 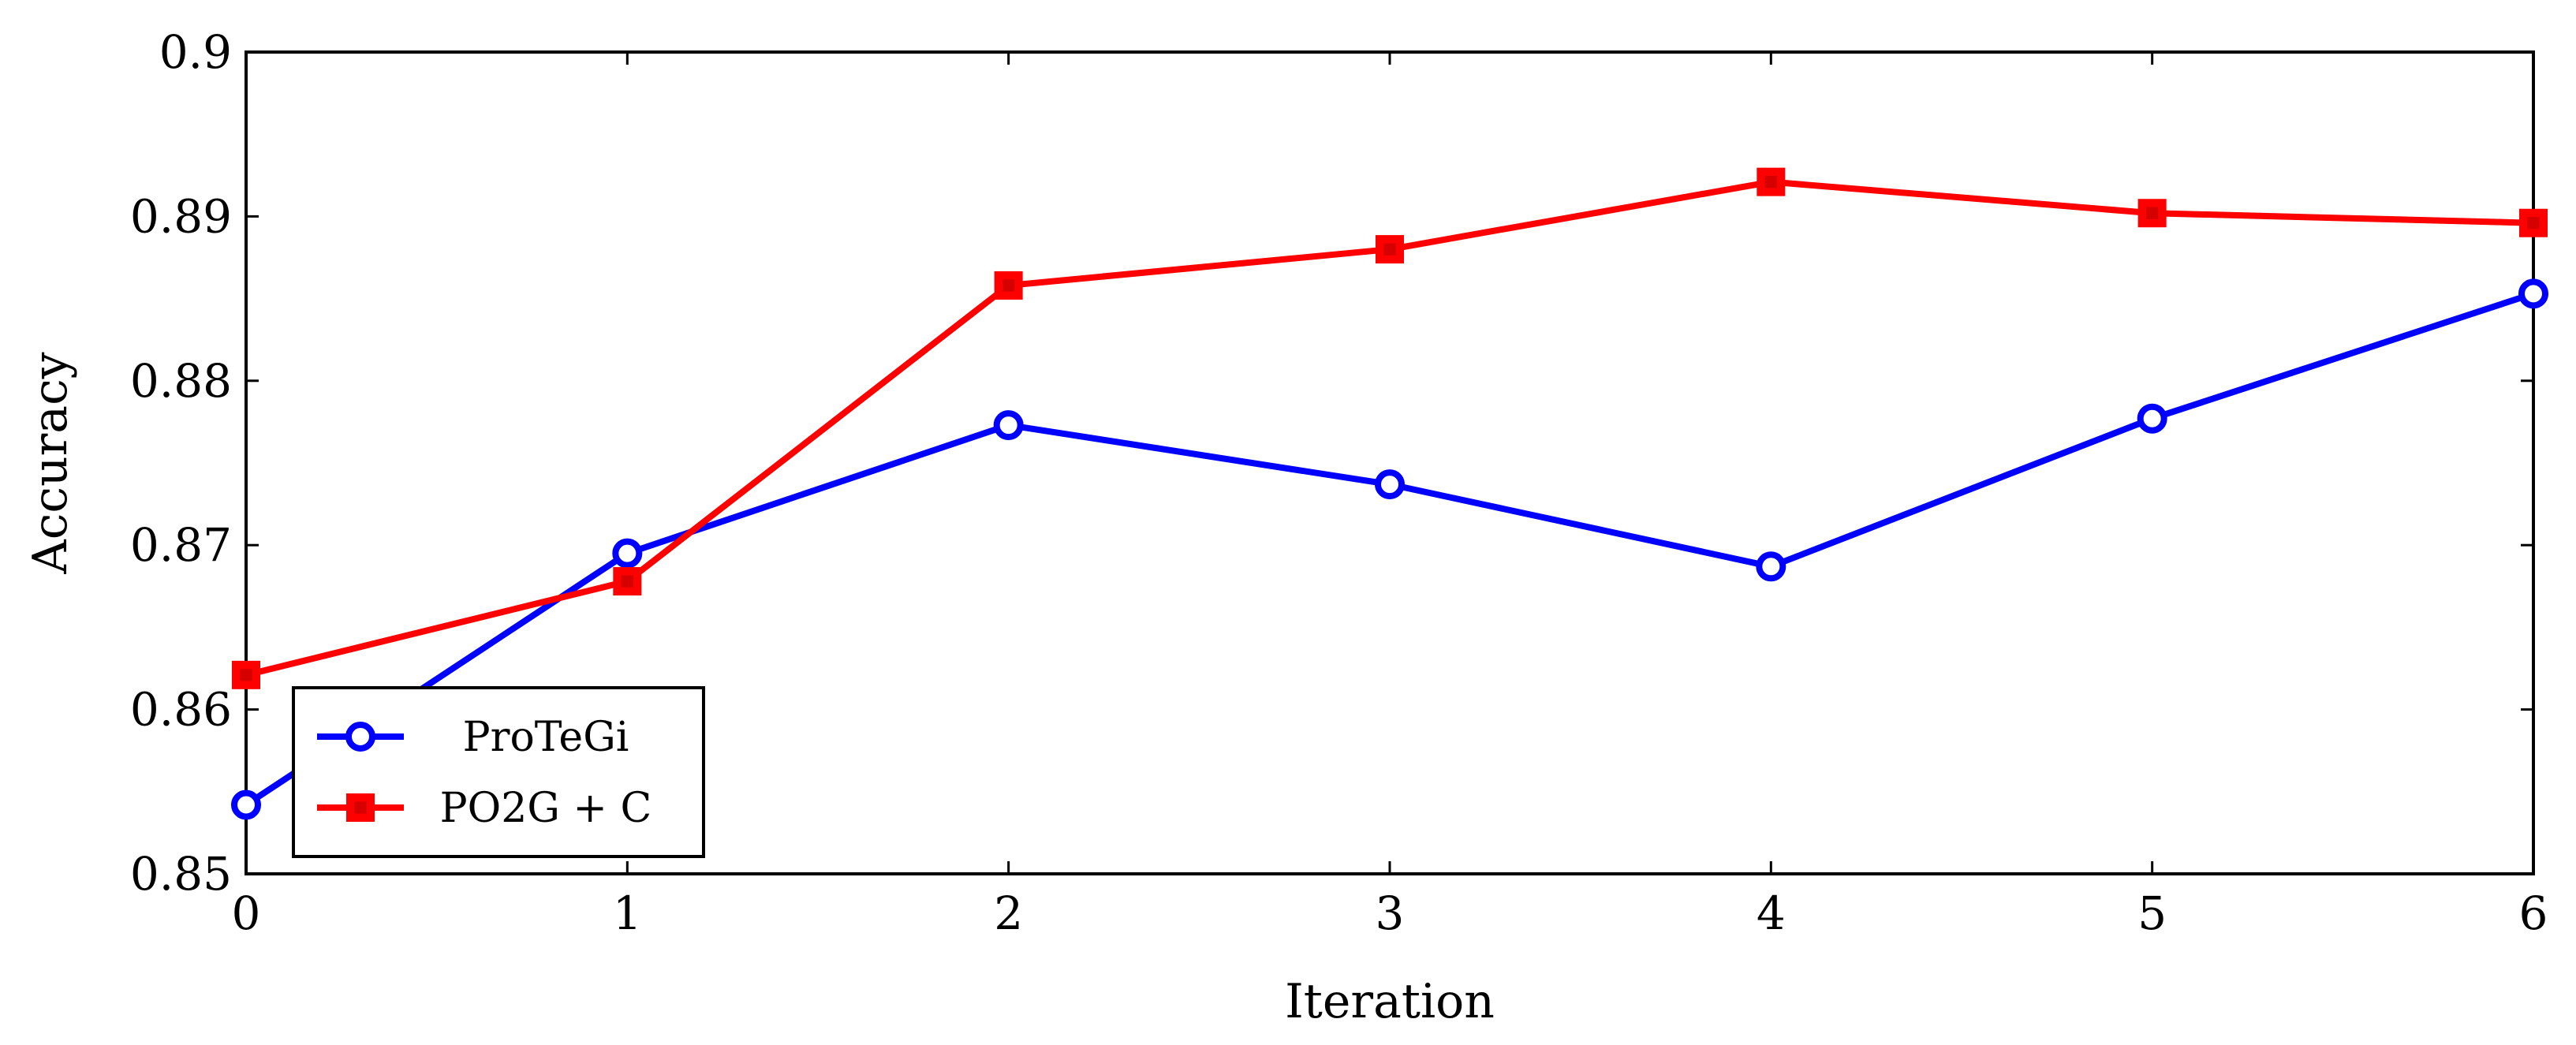 What do you see at coordinates (181, 545) in the screenshot?
I see `y-tick-label: 0.87` at bounding box center [181, 545].